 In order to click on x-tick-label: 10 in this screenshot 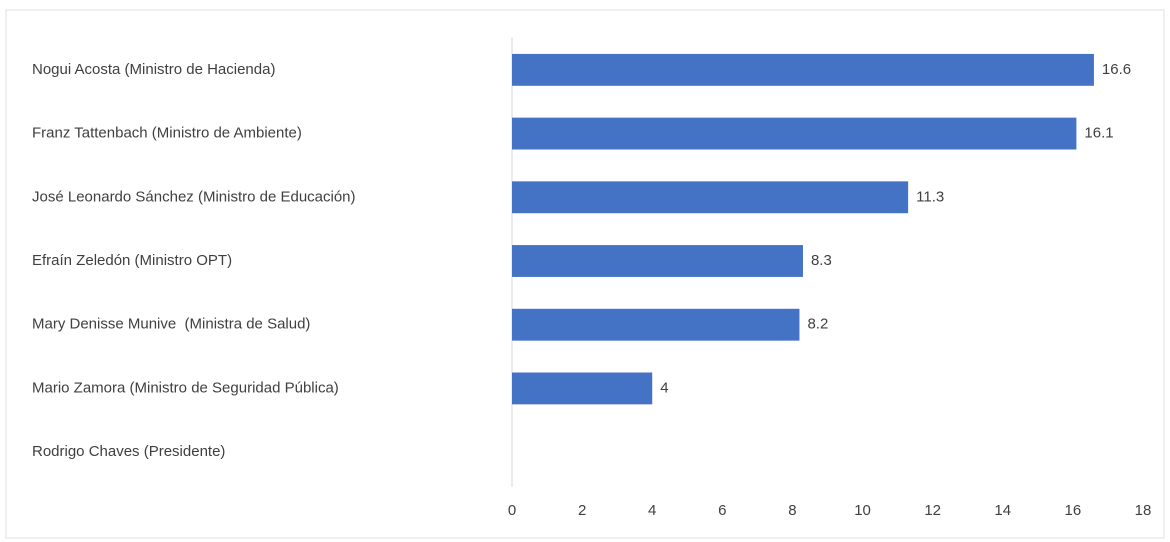, I will do `click(862, 510)`.